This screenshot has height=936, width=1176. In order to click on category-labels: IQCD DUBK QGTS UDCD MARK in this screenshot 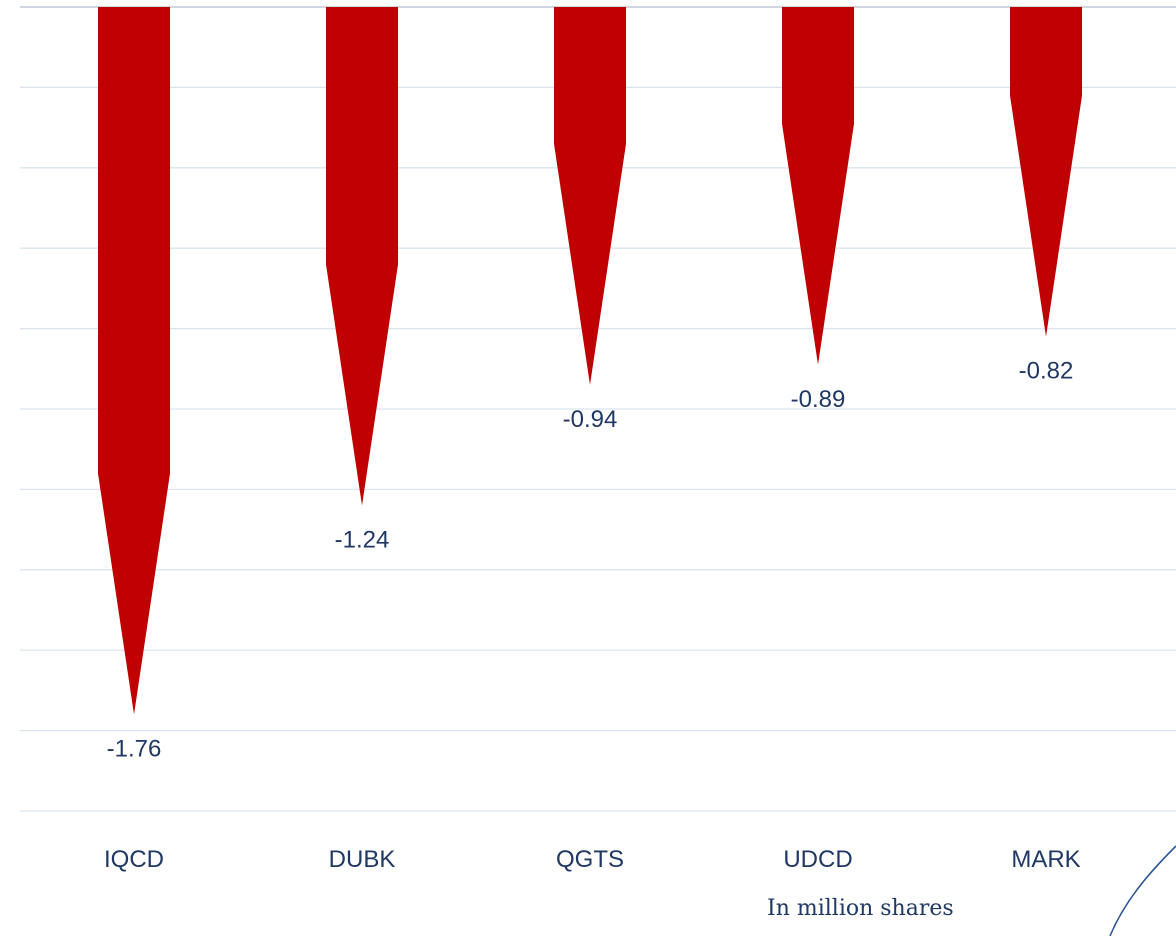, I will do `click(592, 859)`.